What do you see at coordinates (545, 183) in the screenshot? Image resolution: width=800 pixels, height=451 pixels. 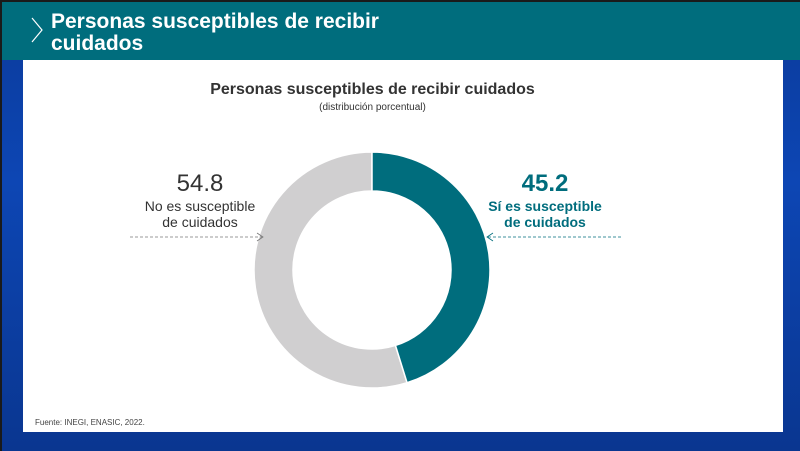 I see `value-si: 45.2` at bounding box center [545, 183].